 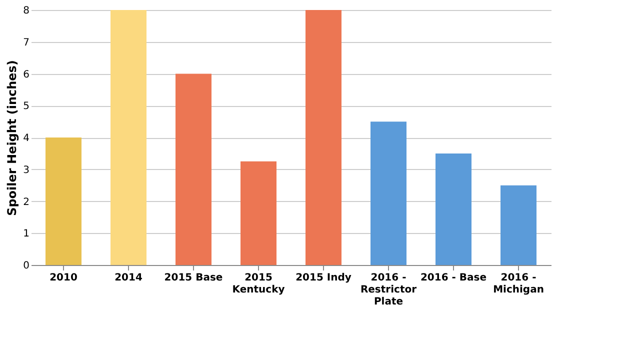 What do you see at coordinates (518, 284) in the screenshot?
I see `x-tick-label: 2016 - Michigan` at bounding box center [518, 284].